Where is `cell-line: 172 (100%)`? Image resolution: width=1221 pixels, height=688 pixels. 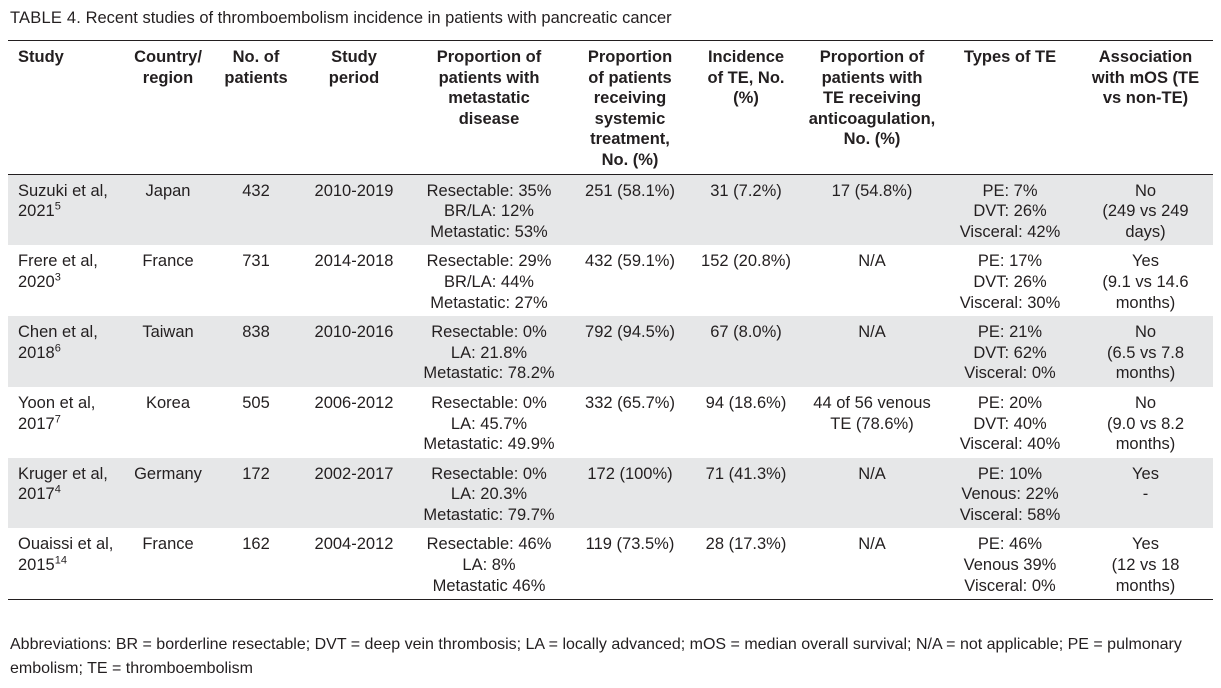
cell-line: 172 (100%) is located at coordinates (630, 473).